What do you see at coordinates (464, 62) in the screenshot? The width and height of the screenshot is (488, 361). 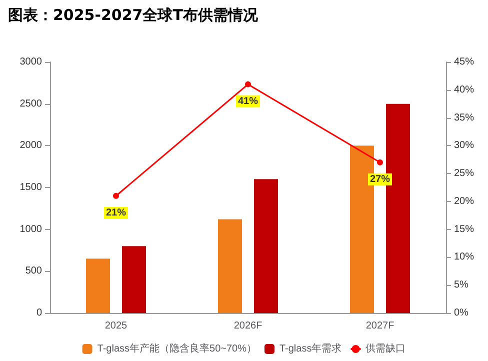 I see `y2-tick-label: 45%` at bounding box center [464, 62].